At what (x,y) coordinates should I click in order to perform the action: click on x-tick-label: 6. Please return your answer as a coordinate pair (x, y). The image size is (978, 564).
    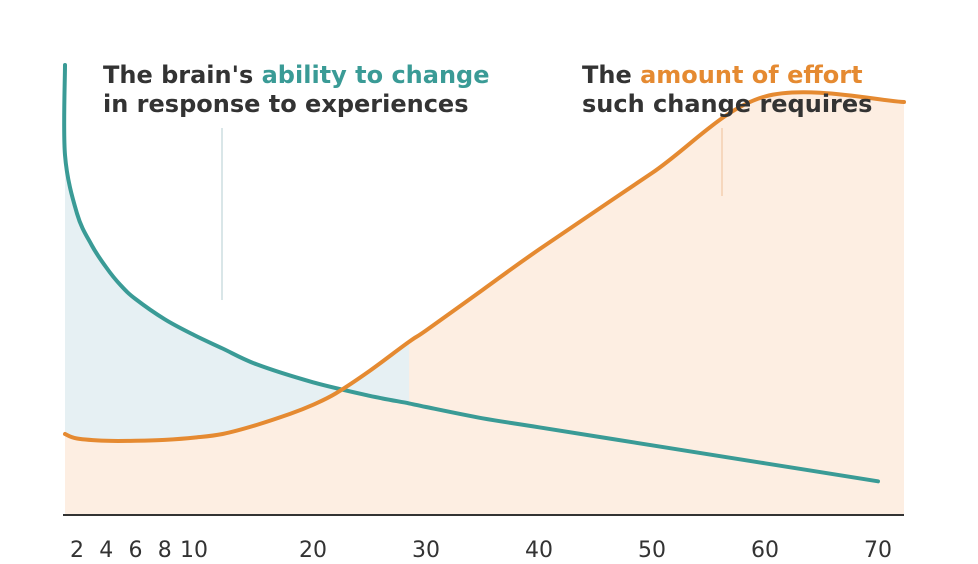
    Looking at the image, I should click on (136, 550).